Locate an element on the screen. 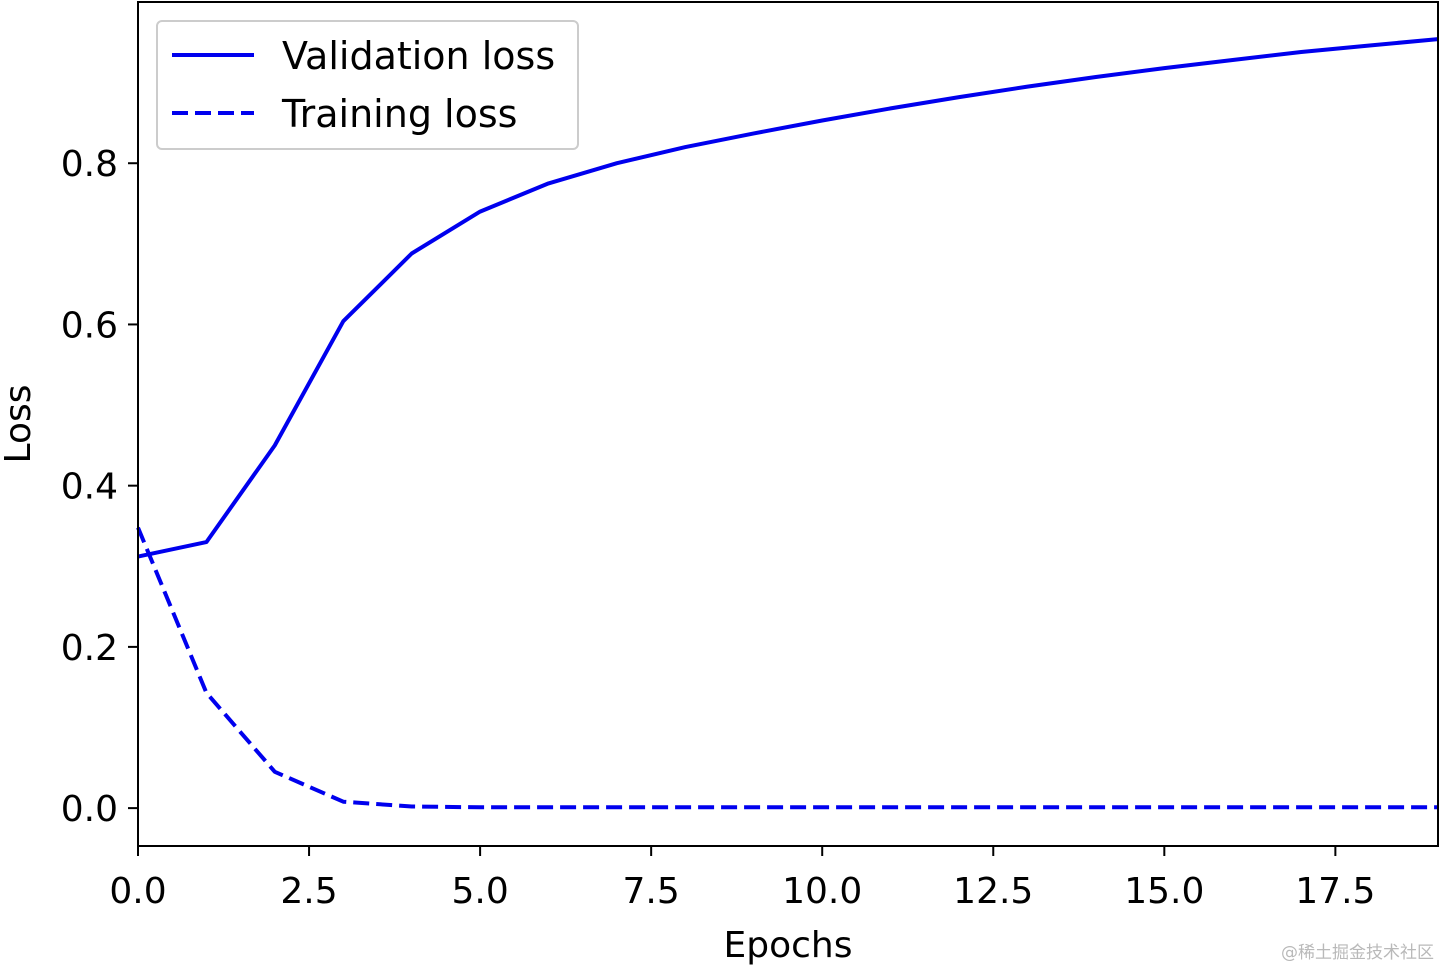 The image size is (1440, 967). legend-frame is located at coordinates (367, 85).